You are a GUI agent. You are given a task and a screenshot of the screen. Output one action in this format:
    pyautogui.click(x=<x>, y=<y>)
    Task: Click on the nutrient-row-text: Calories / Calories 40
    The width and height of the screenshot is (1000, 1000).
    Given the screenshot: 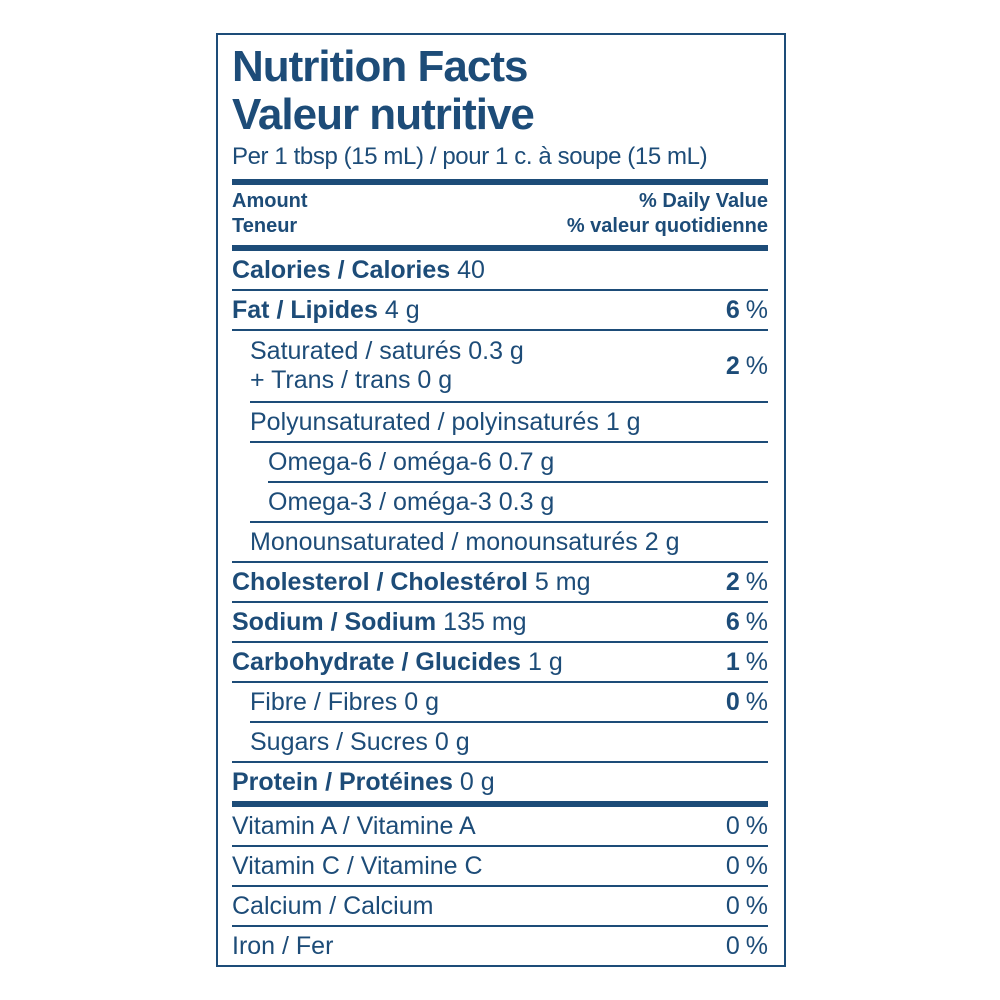 What is the action you would take?
    pyautogui.click(x=358, y=270)
    